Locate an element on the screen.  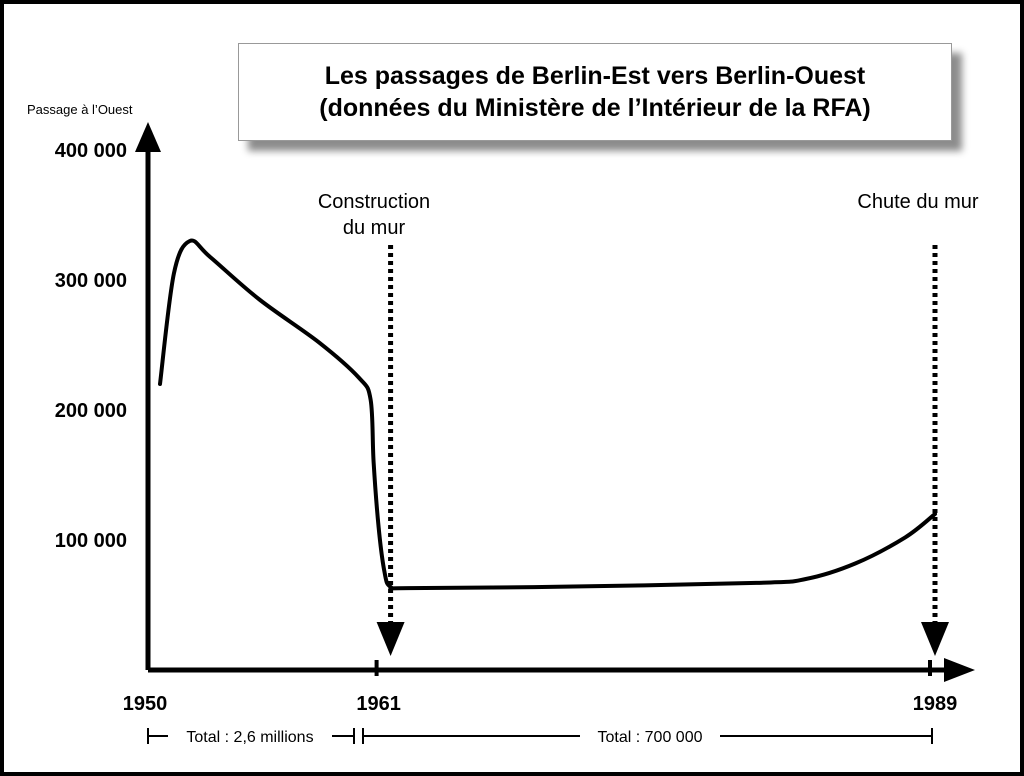
y-tick-label: 200 000 is located at coordinates (91, 411).